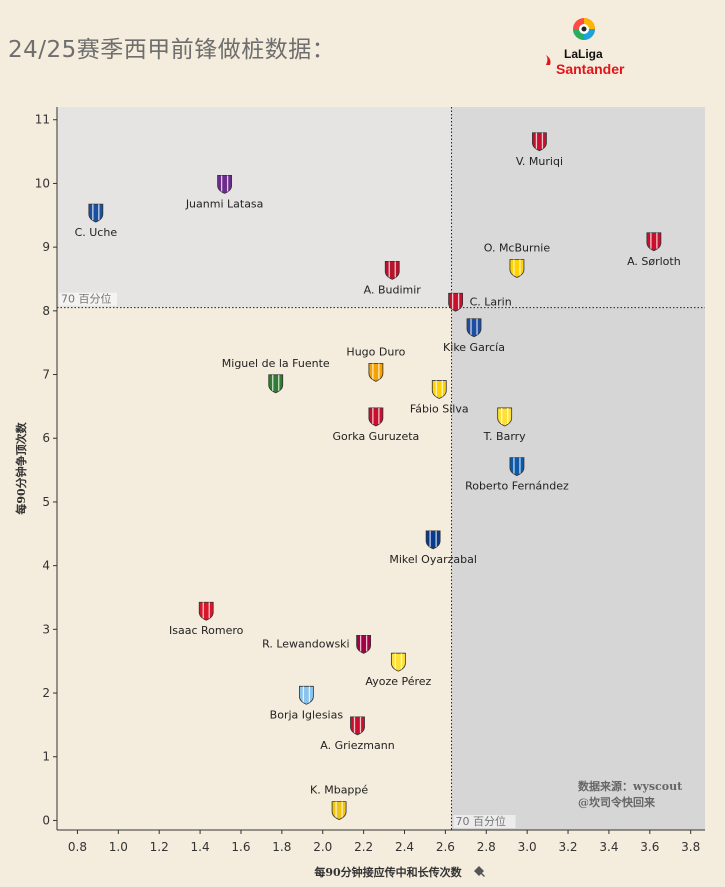  I want to click on osasuna-crest-icon, so click(392, 270).